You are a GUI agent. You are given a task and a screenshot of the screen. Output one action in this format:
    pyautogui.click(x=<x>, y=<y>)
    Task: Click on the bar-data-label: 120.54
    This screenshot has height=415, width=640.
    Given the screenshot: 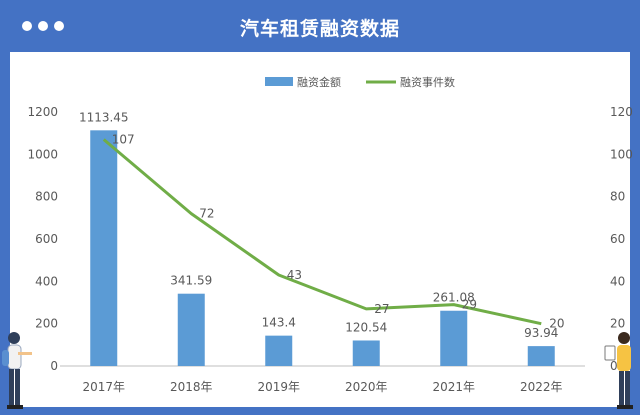 What is the action you would take?
    pyautogui.click(x=366, y=327)
    